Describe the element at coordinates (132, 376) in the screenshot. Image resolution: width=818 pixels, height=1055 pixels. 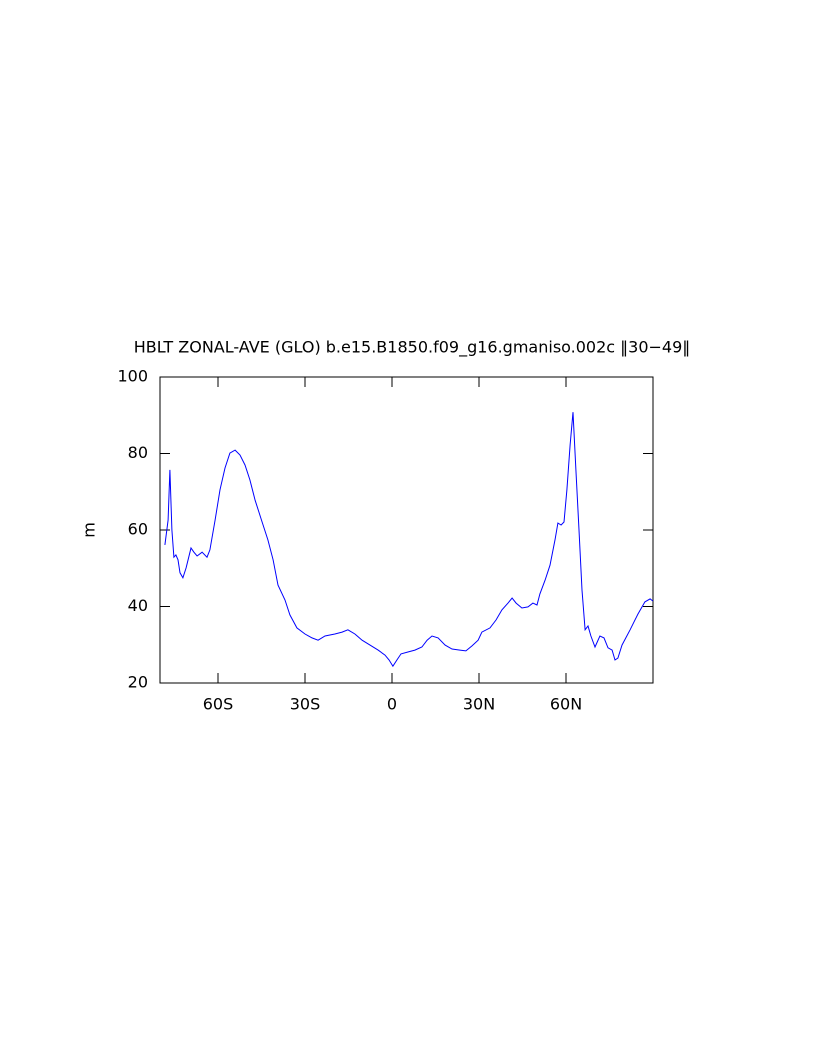
I see `y-tick-label: 100` at that location.